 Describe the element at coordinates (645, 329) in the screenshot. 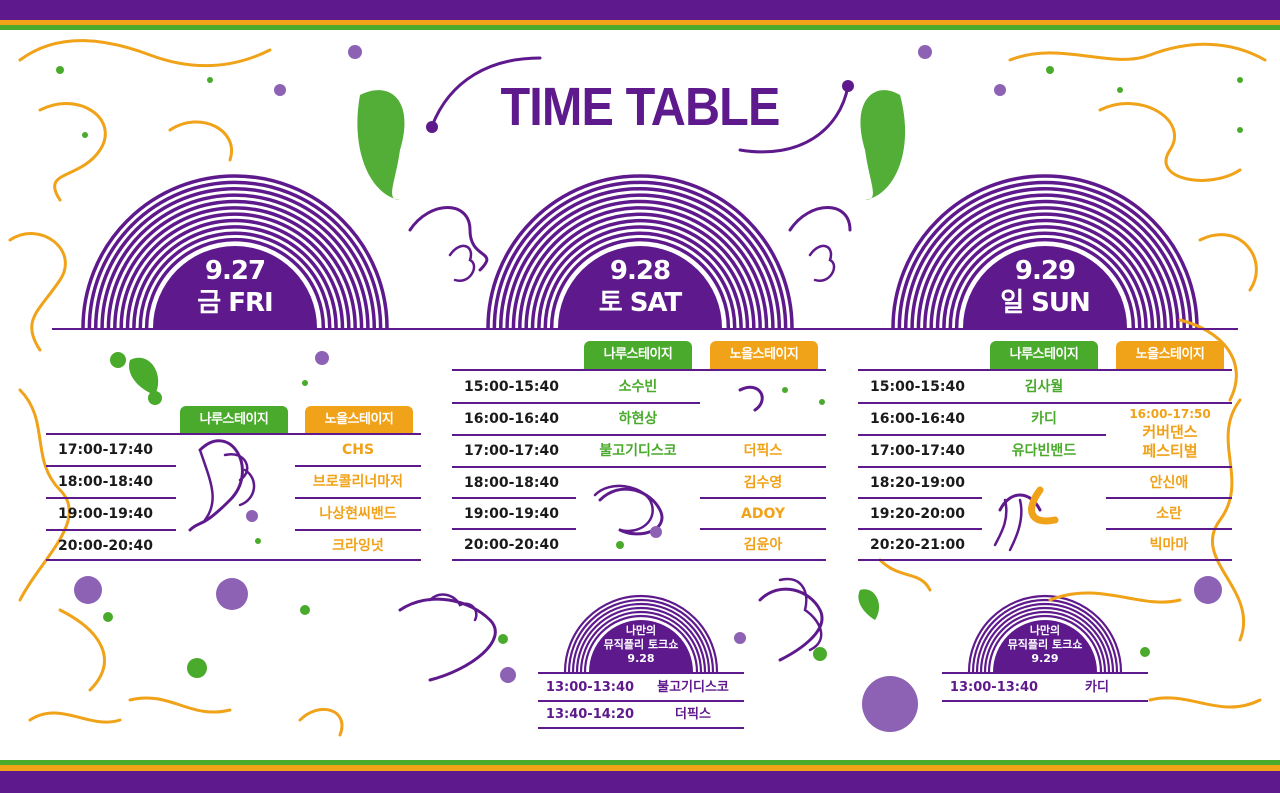

I see `header-divider` at that location.